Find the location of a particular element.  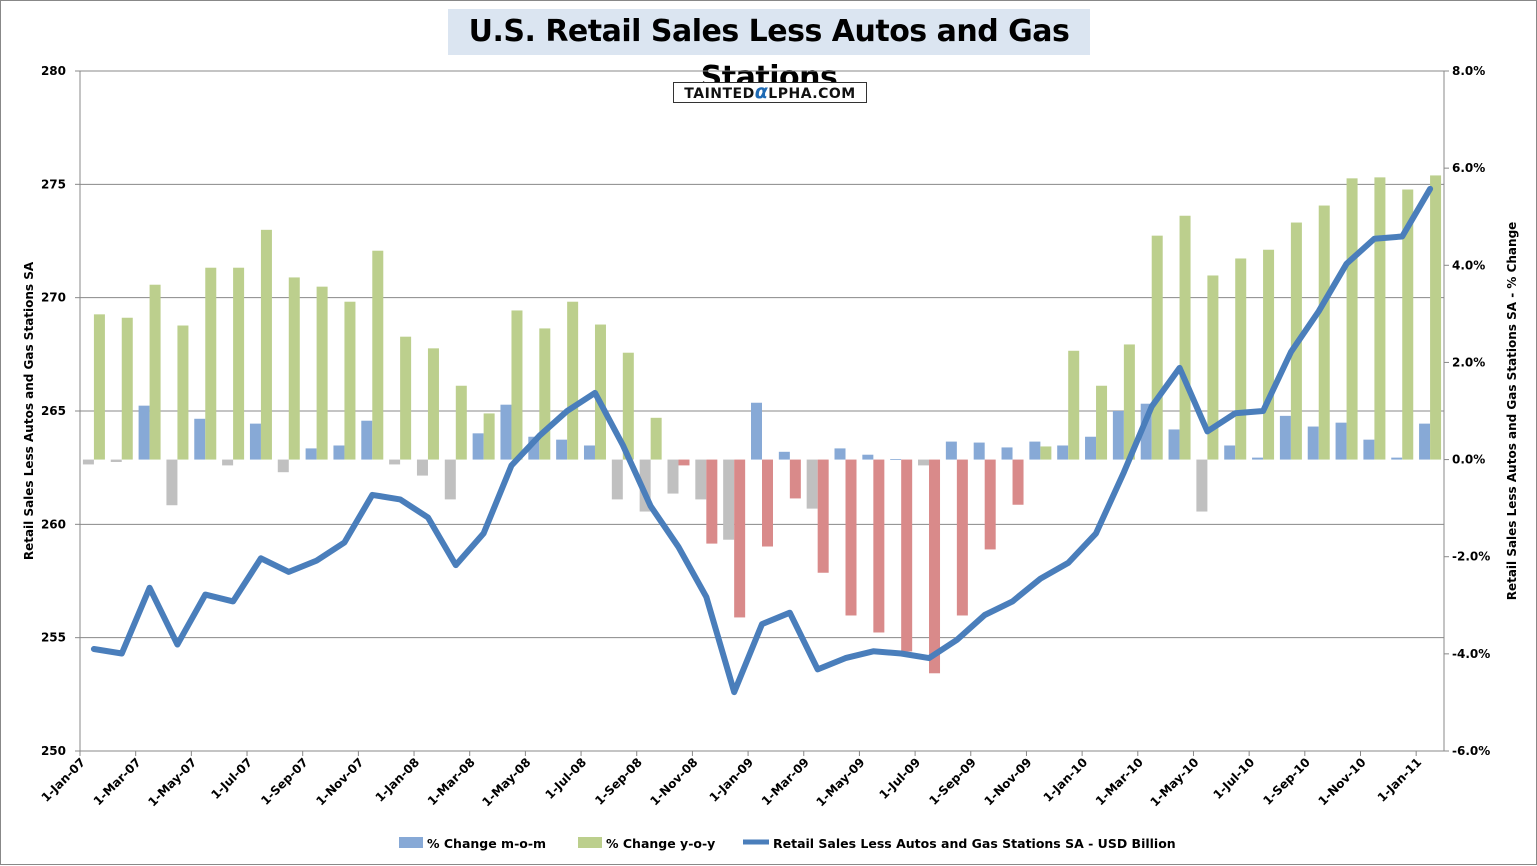

left-tick-label: 265 is located at coordinates (53, 411).